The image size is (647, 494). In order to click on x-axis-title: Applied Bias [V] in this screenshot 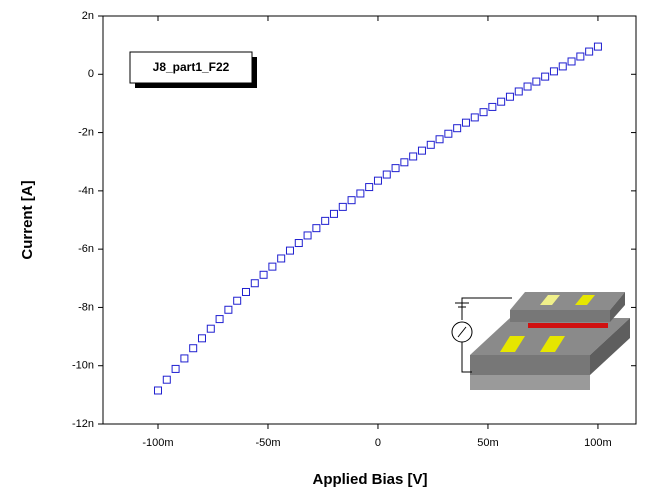, I will do `click(369, 479)`.